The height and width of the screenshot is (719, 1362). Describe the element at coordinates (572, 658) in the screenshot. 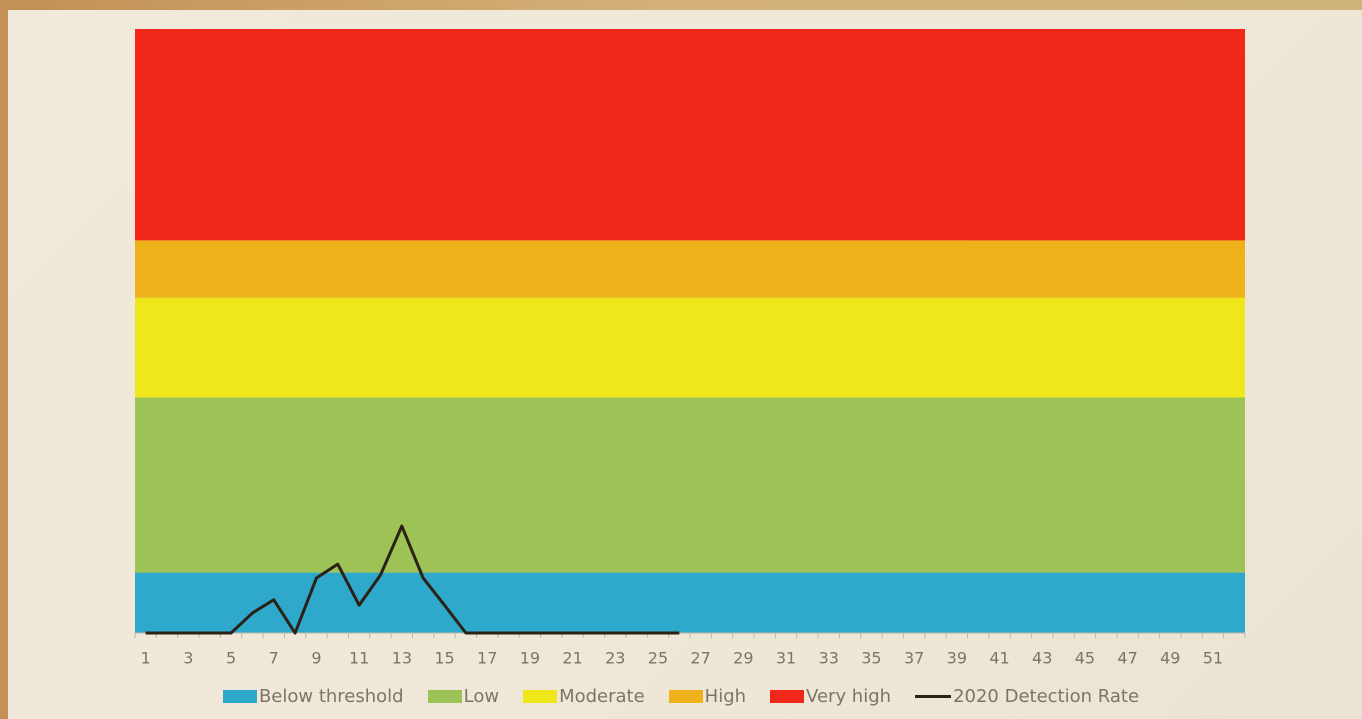

I see `x-tick-label: 21` at that location.